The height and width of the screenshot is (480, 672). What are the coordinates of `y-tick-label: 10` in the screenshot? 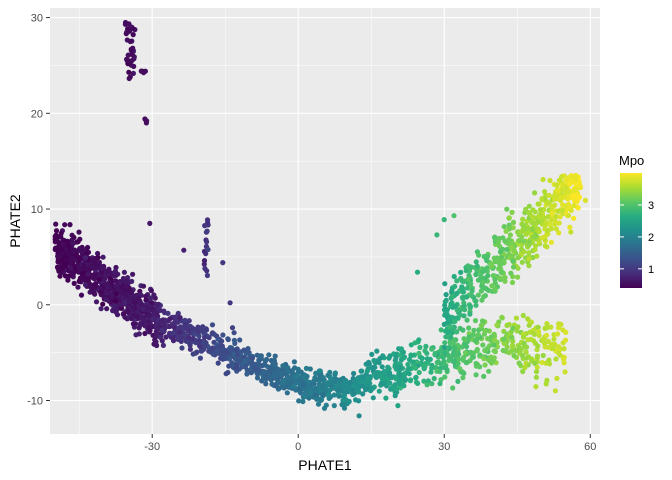 It's located at (37, 210).